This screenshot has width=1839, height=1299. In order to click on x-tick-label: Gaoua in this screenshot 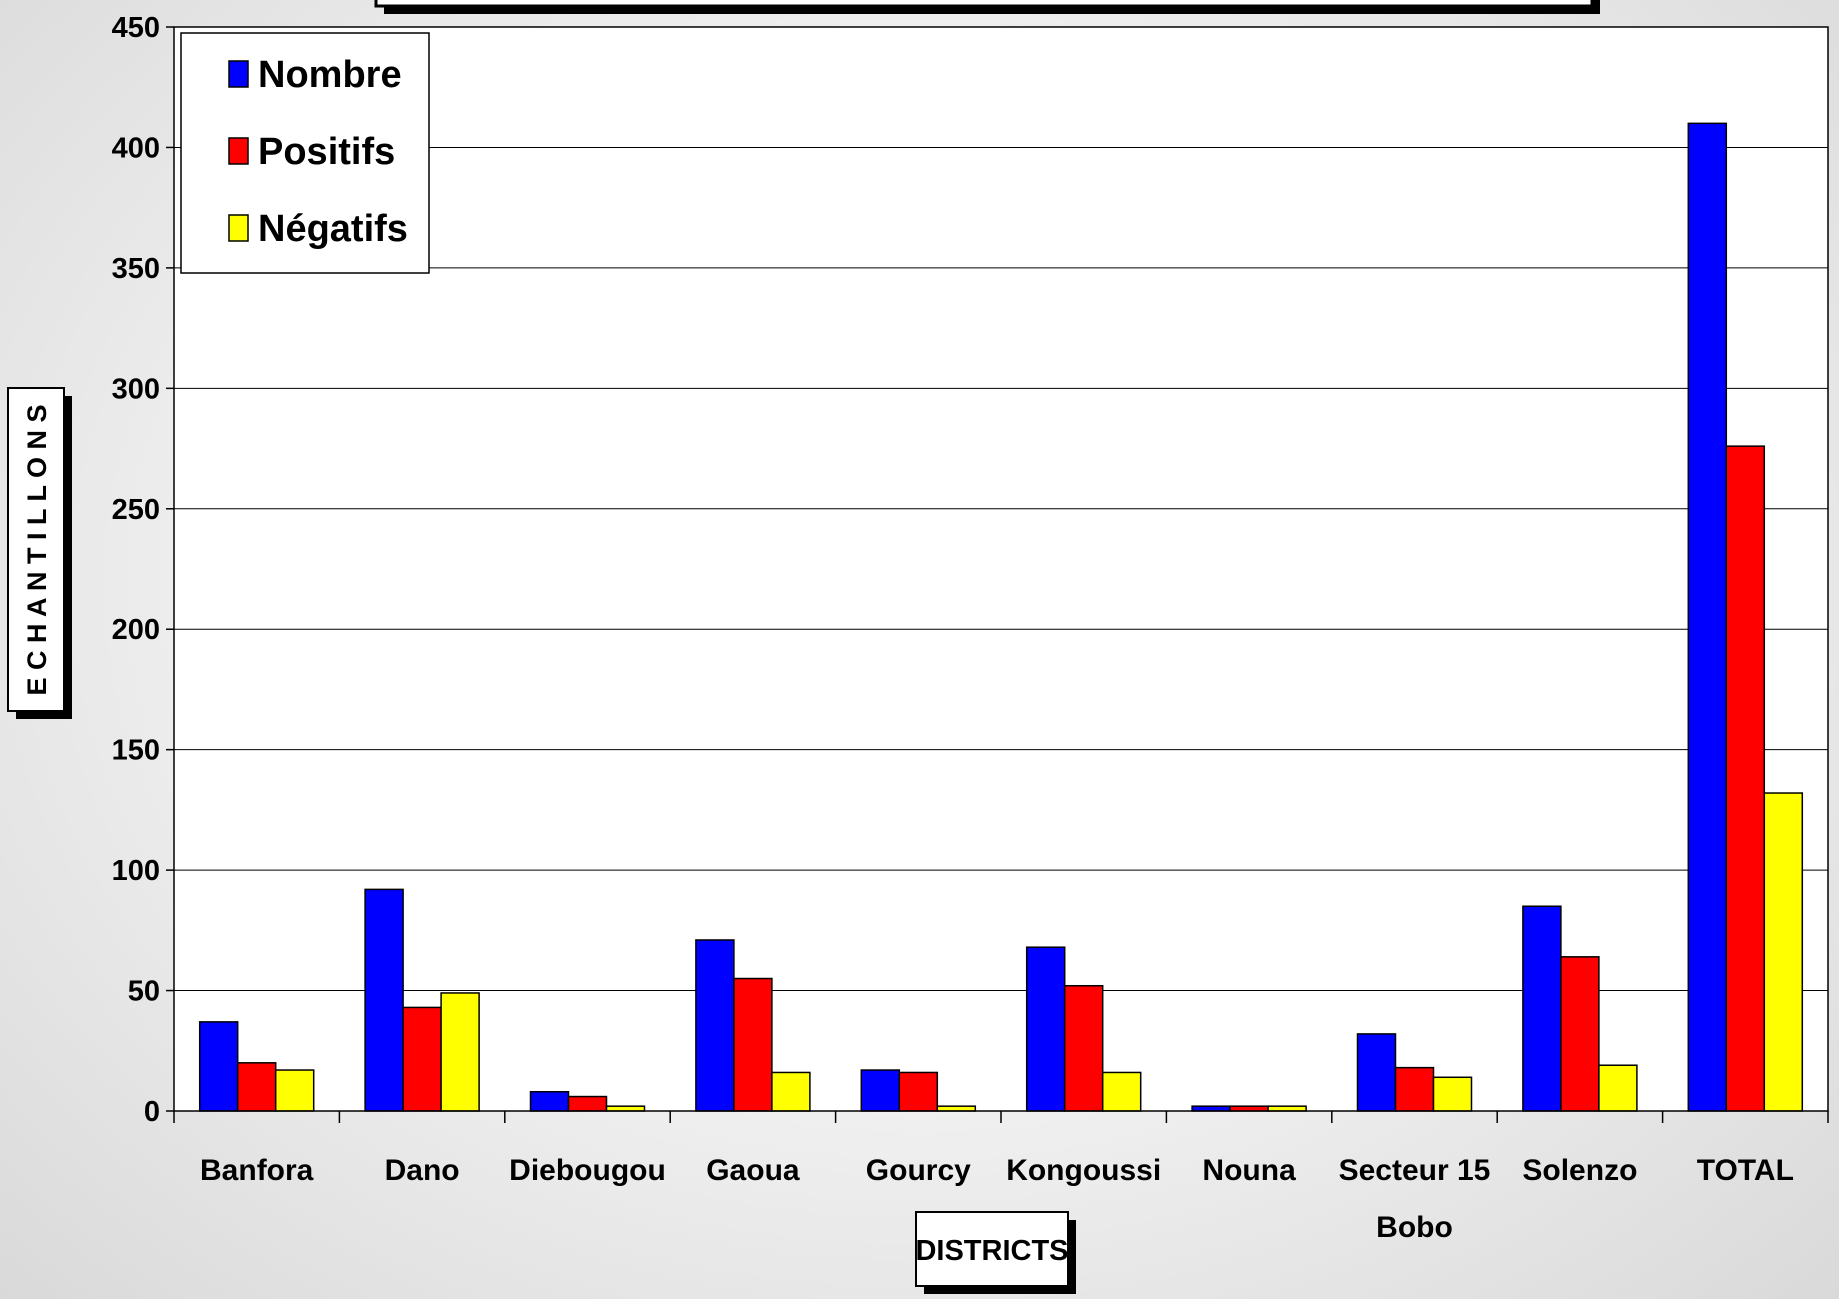, I will do `click(753, 1170)`.